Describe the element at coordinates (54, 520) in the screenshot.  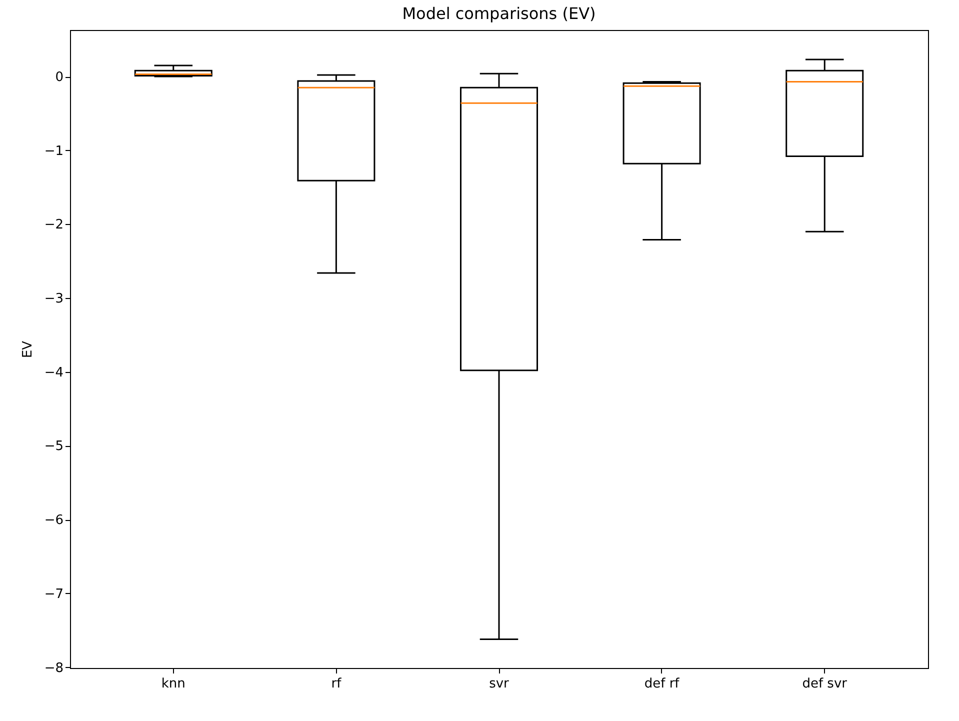
I see `y-tick-label: −6` at that location.